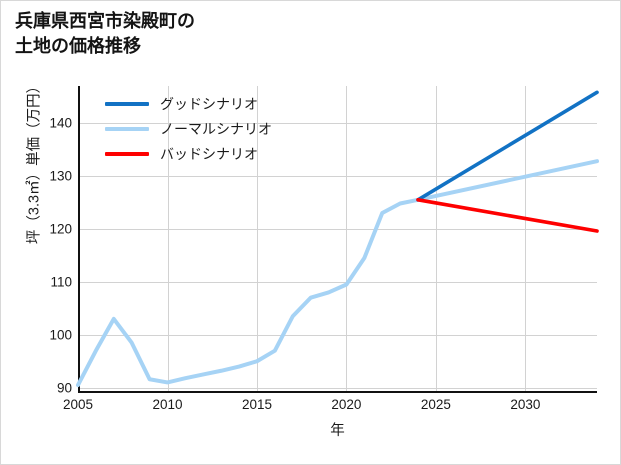 The image size is (621, 465). I want to click on x-tick-label: 2015, so click(257, 404).